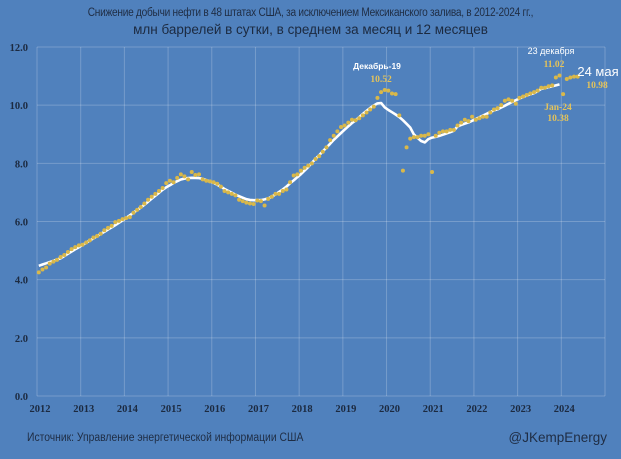 The height and width of the screenshot is (459, 621). What do you see at coordinates (565, 409) in the screenshot?
I see `x-tick-label: 2024` at bounding box center [565, 409].